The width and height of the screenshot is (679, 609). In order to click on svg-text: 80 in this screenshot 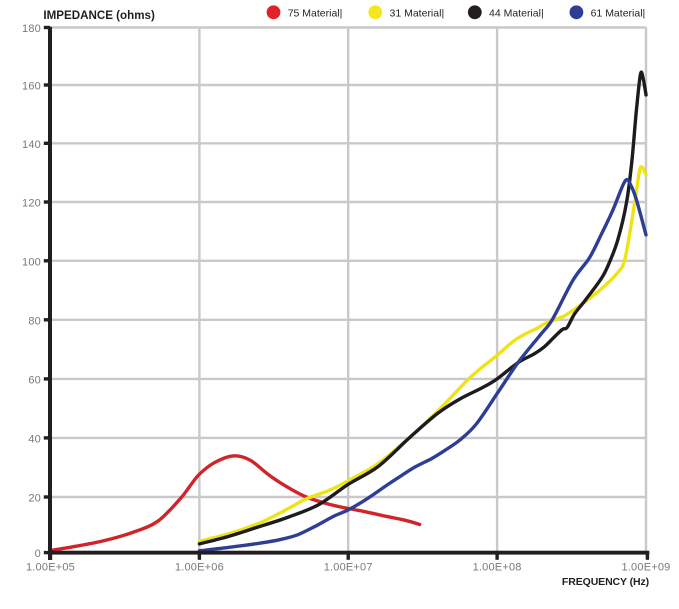, I will do `click(34, 321)`.